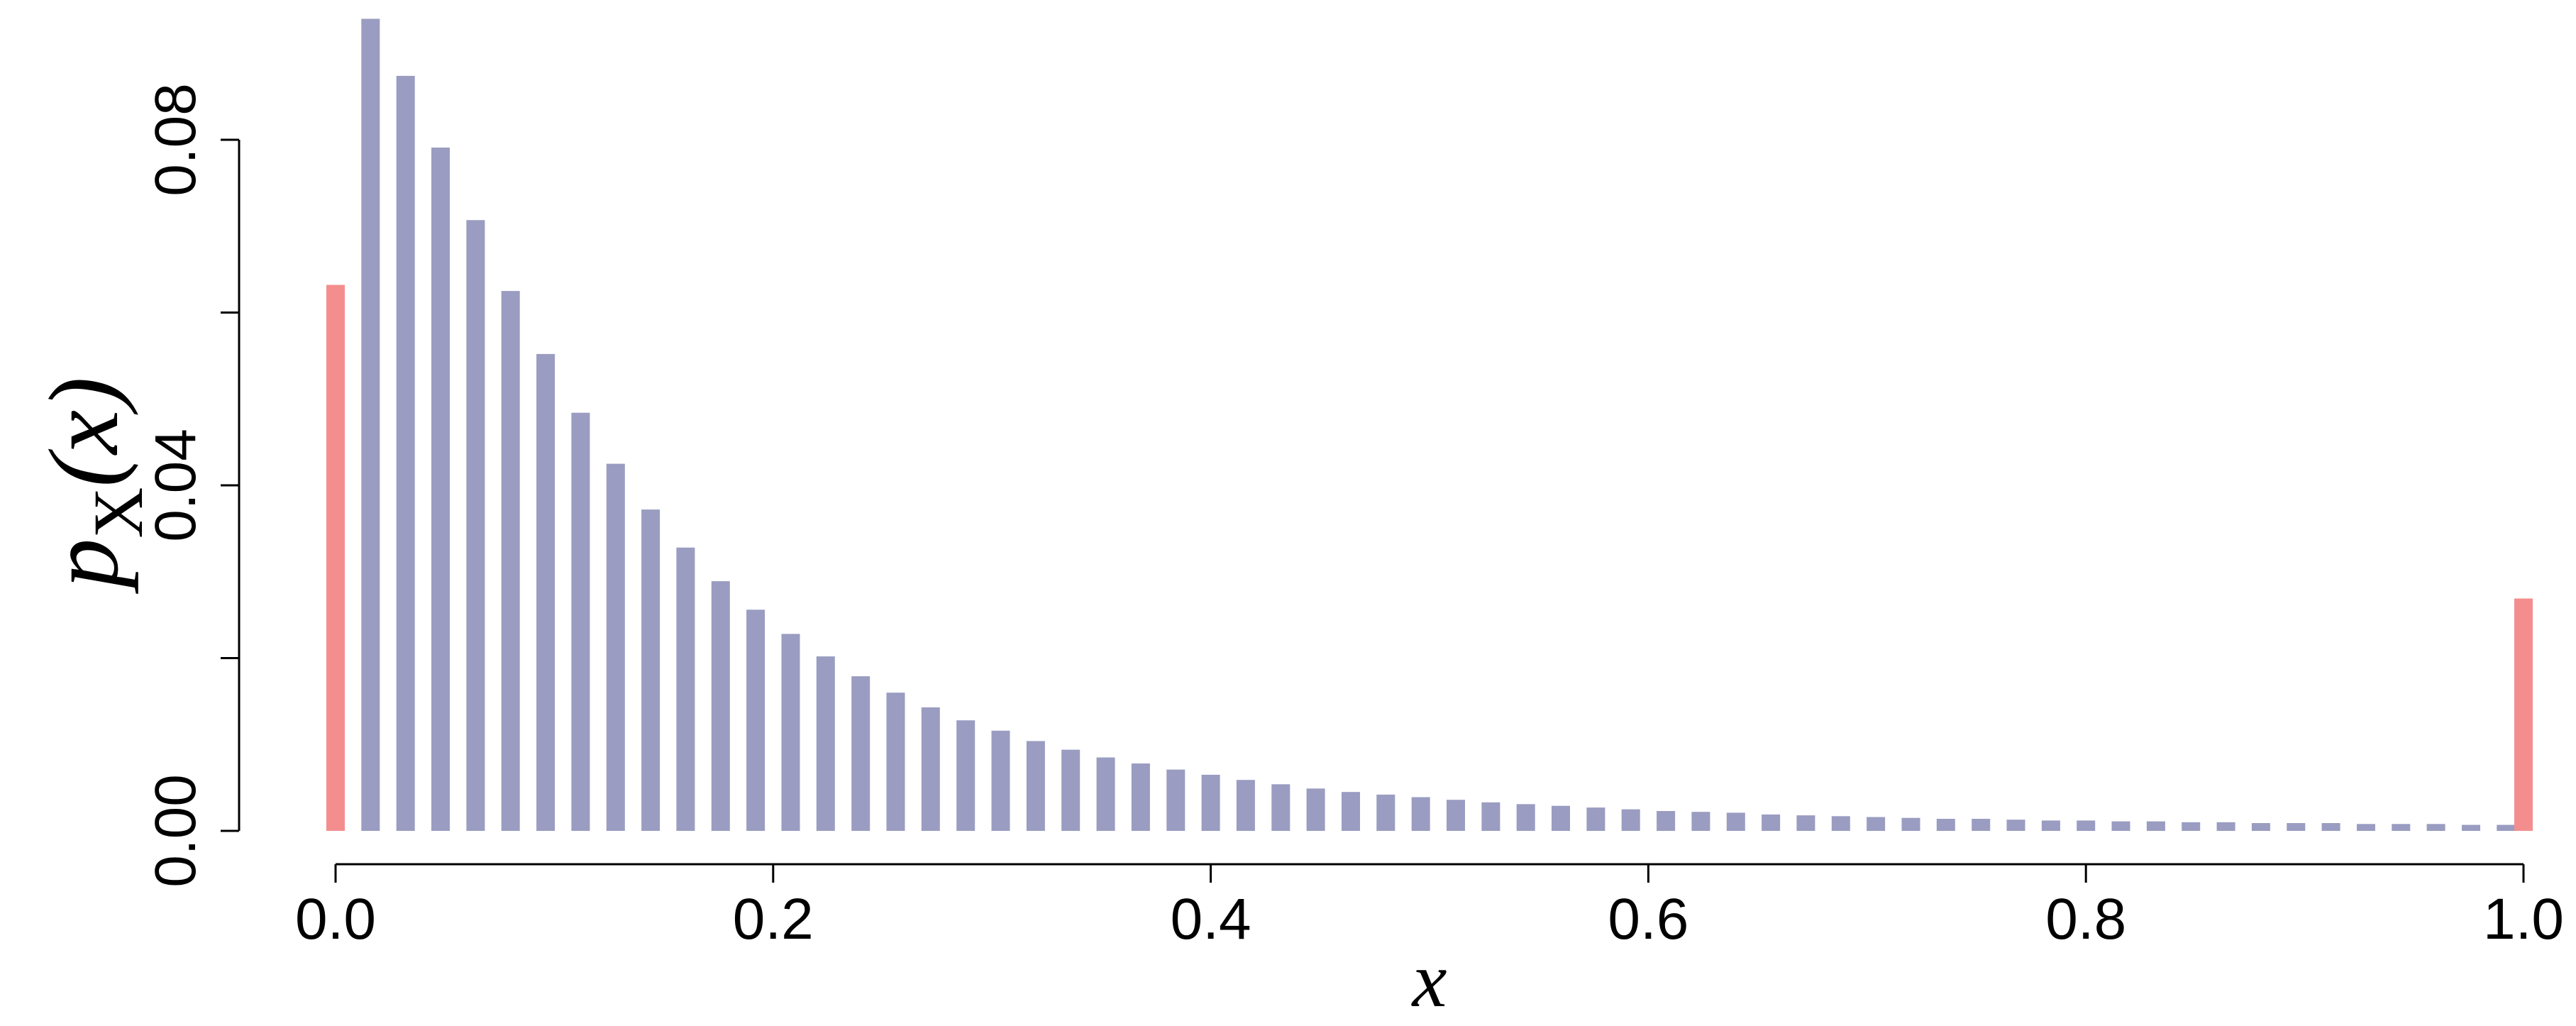 The width and height of the screenshot is (2576, 1026). I want to click on x-tick-label: 0.8, so click(2085, 919).